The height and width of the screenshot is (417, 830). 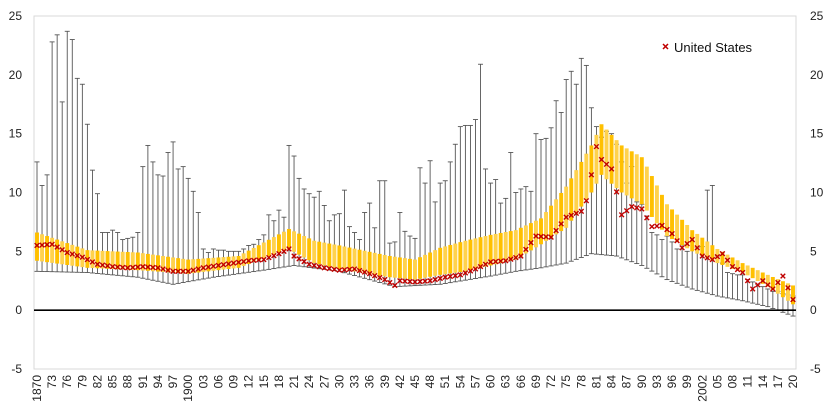 What do you see at coordinates (324, 382) in the screenshot?
I see `x-tick-27: 27` at bounding box center [324, 382].